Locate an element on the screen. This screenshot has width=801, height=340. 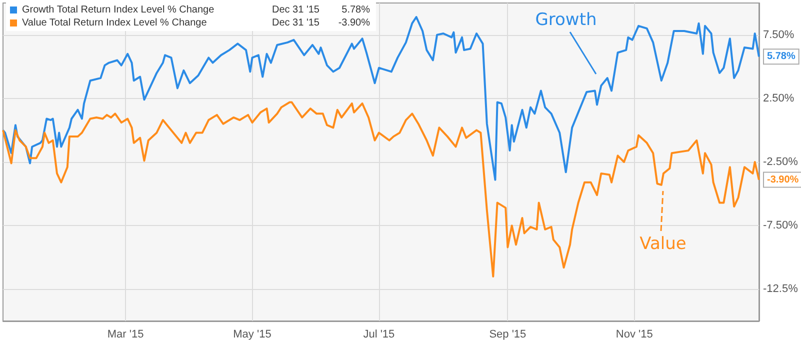
y-tick-label: 2.50% is located at coordinates (778, 98).